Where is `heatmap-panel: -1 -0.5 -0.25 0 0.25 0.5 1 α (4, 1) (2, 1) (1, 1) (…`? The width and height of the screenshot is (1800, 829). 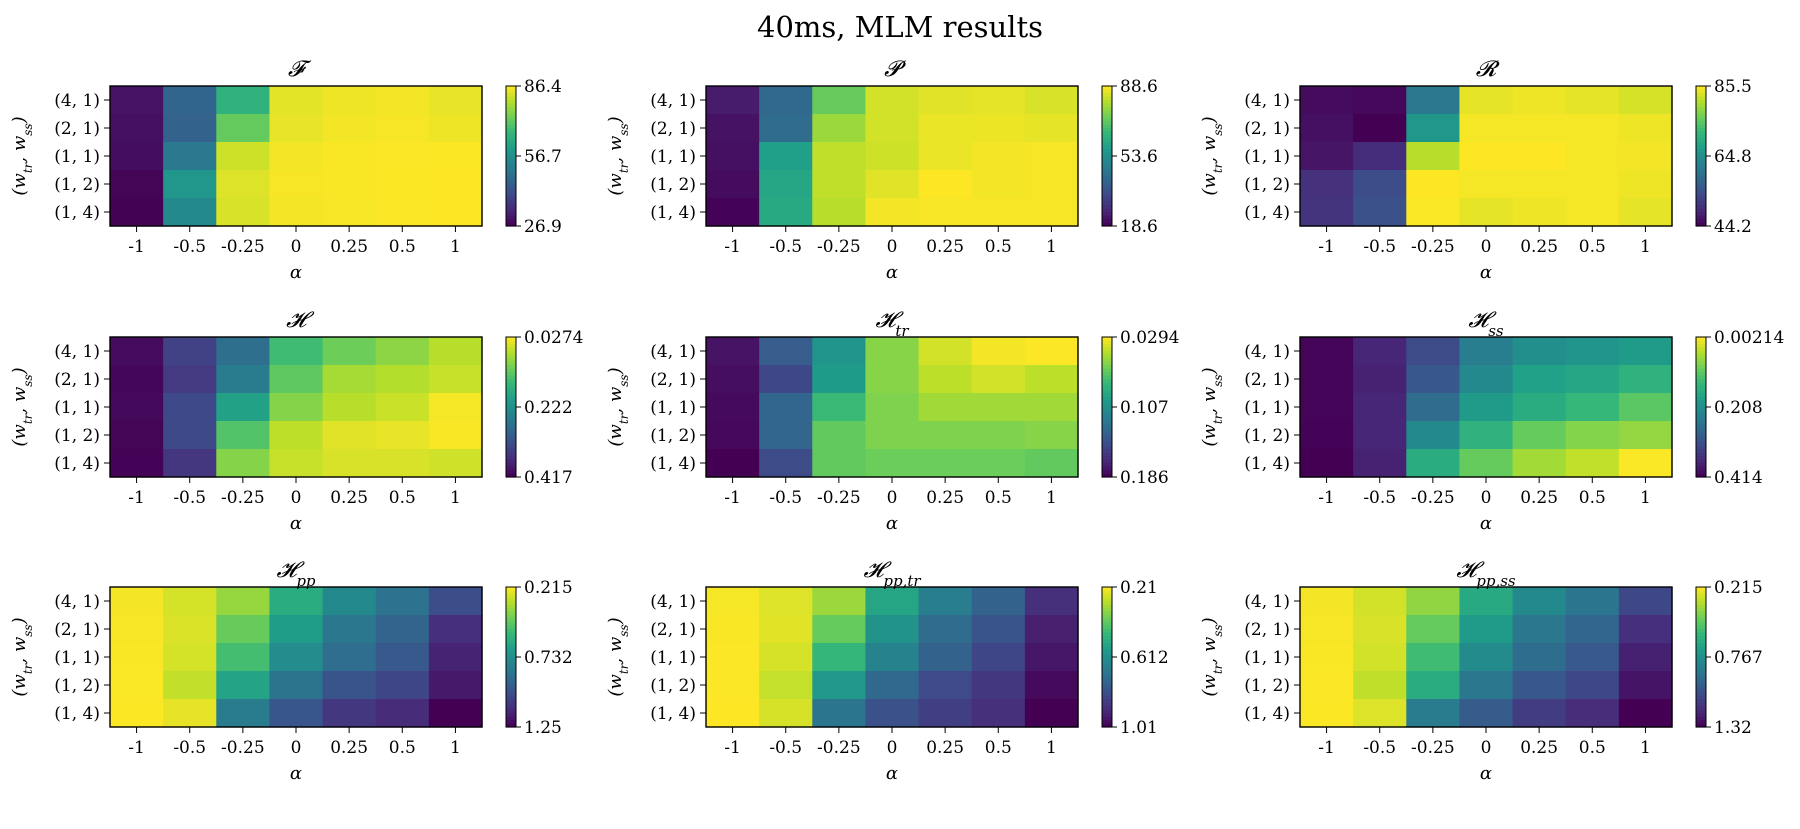 heatmap-panel: -1 -0.5 -0.25 0 0.25 0.5 1 α (4, 1) (2, 1) (1, 1) (… is located at coordinates (892, 421).